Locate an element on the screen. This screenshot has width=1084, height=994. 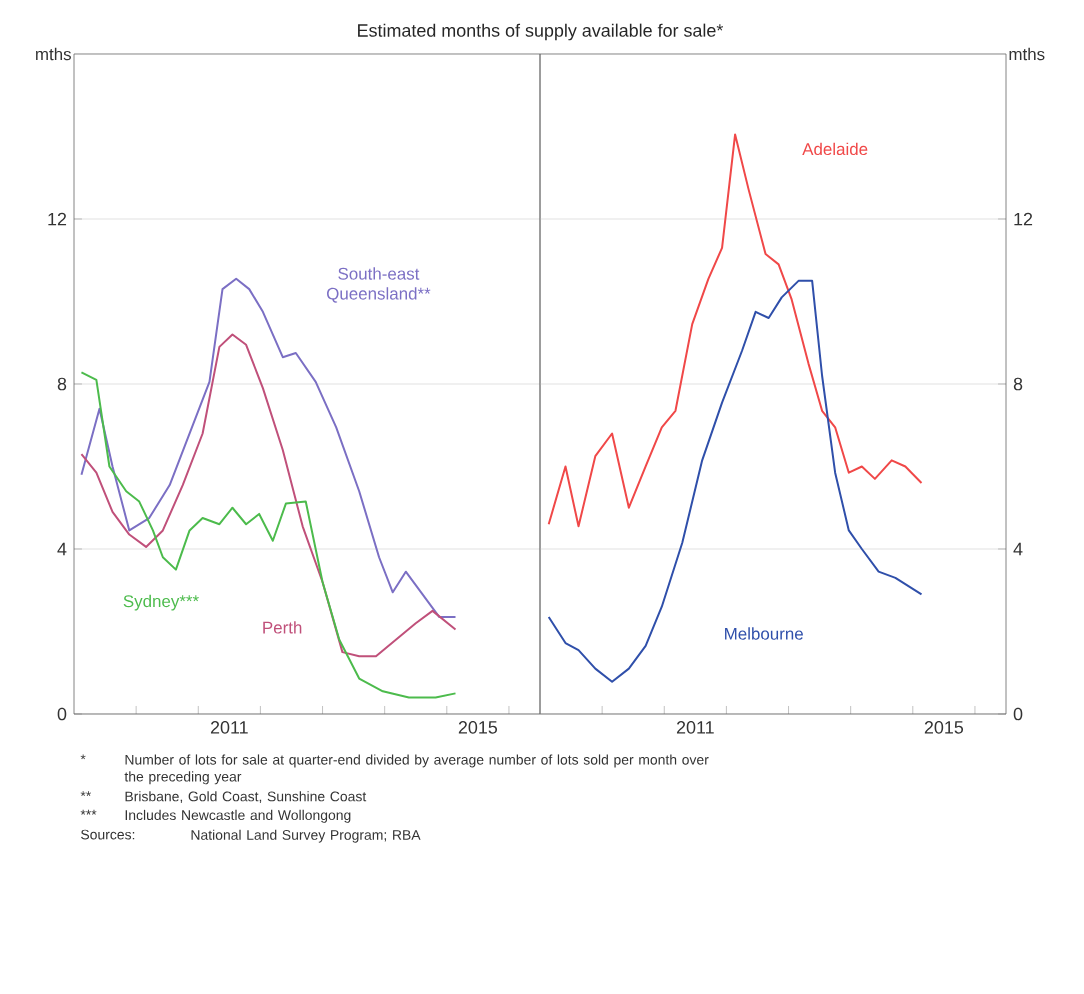
chart-title: Estimated months of supply available for sale* is located at coordinates (541, 32).